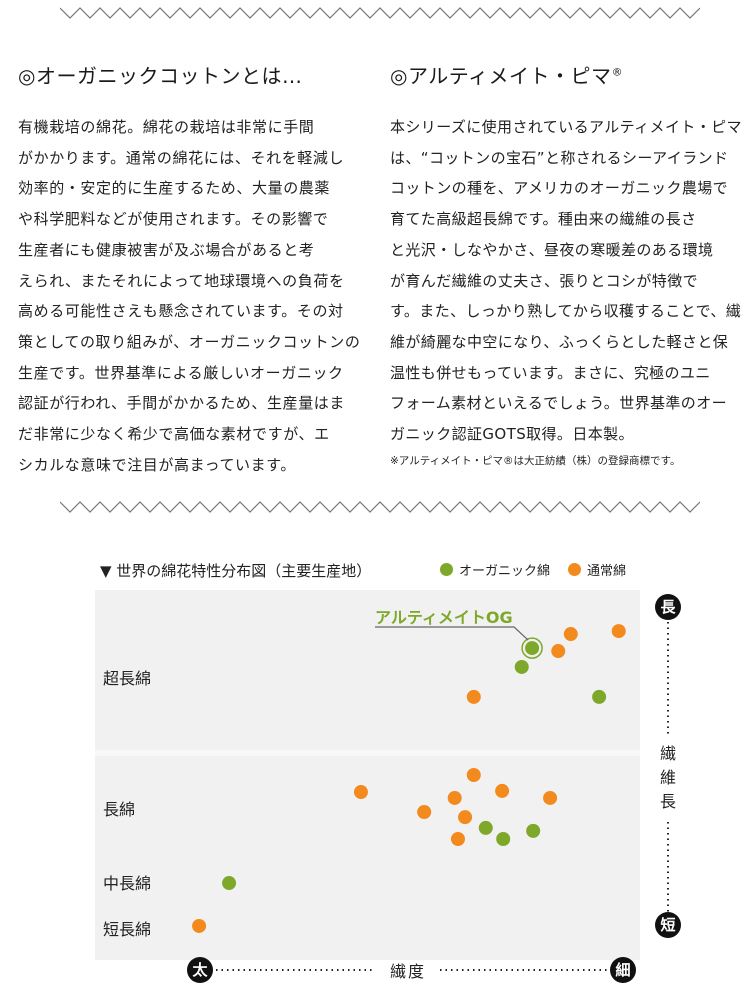 This screenshot has height=1000, width=756. What do you see at coordinates (380, 507) in the screenshot?
I see `zigzag-divider-middle` at bounding box center [380, 507].